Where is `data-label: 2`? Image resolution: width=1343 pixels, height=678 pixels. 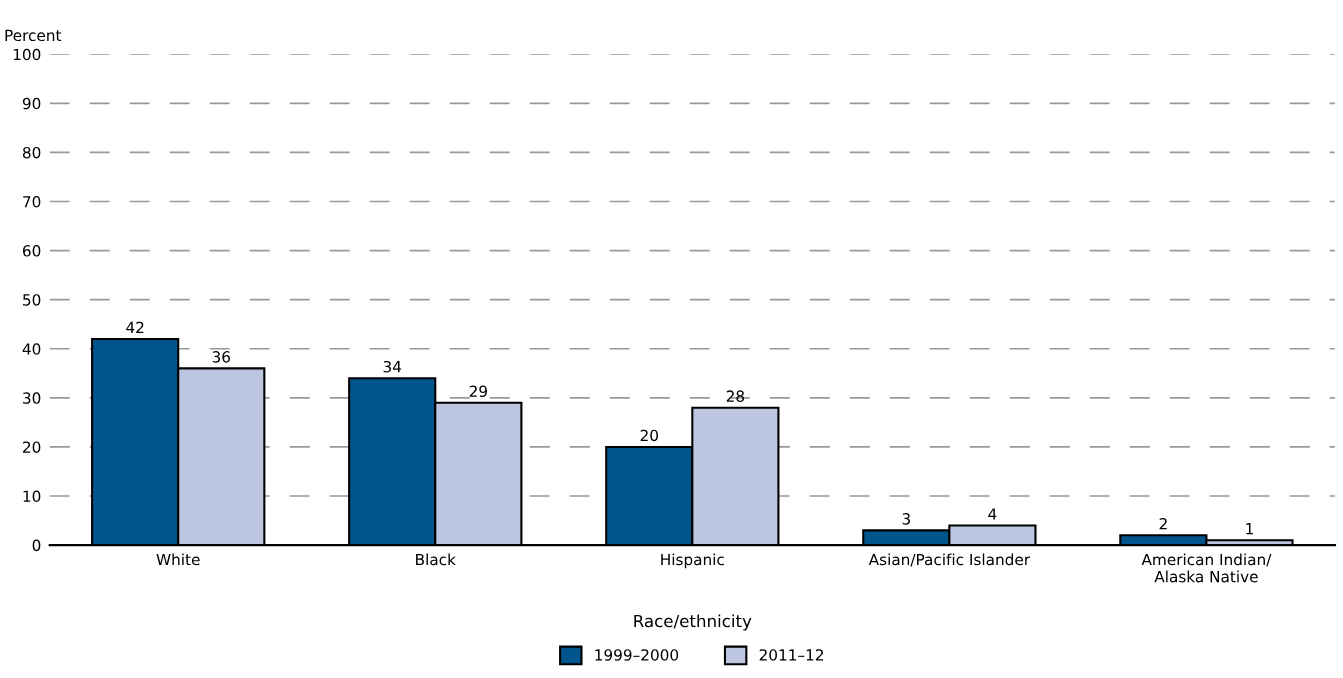 data-label: 2 is located at coordinates (1163, 524).